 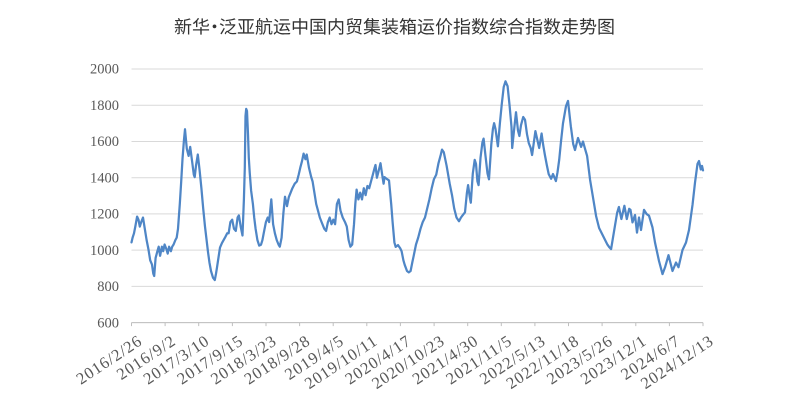 What do you see at coordinates (104, 70) in the screenshot?
I see `svg-text: 2000` at bounding box center [104, 70].